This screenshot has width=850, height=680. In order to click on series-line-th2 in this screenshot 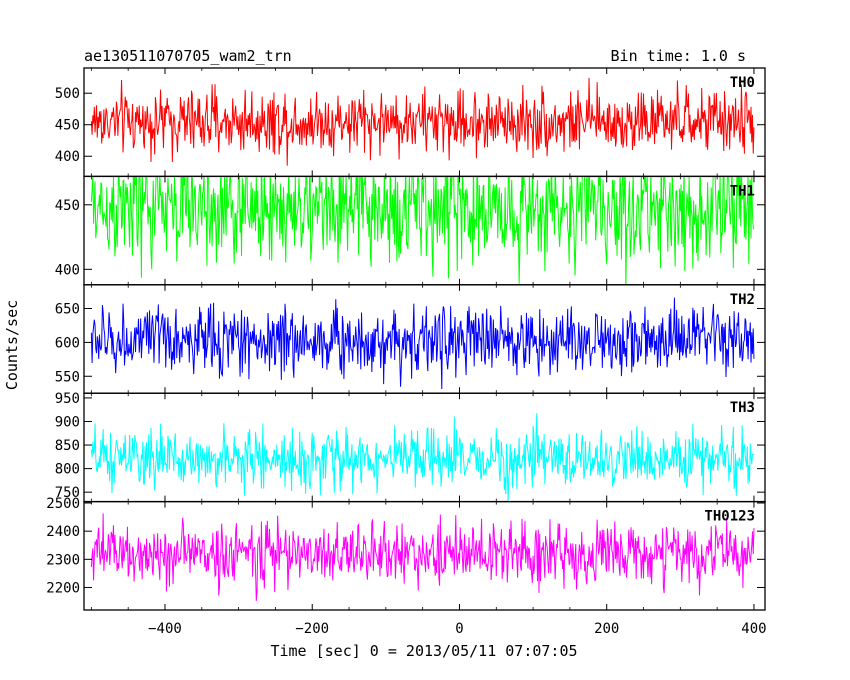, I will do `click(422, 343)`.